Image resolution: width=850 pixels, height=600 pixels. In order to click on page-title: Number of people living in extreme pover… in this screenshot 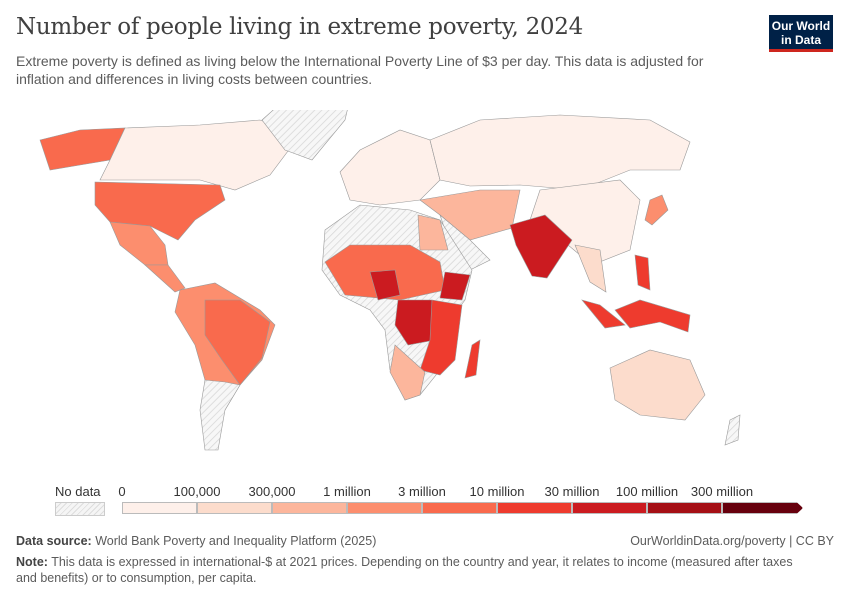, I will do `click(299, 27)`.